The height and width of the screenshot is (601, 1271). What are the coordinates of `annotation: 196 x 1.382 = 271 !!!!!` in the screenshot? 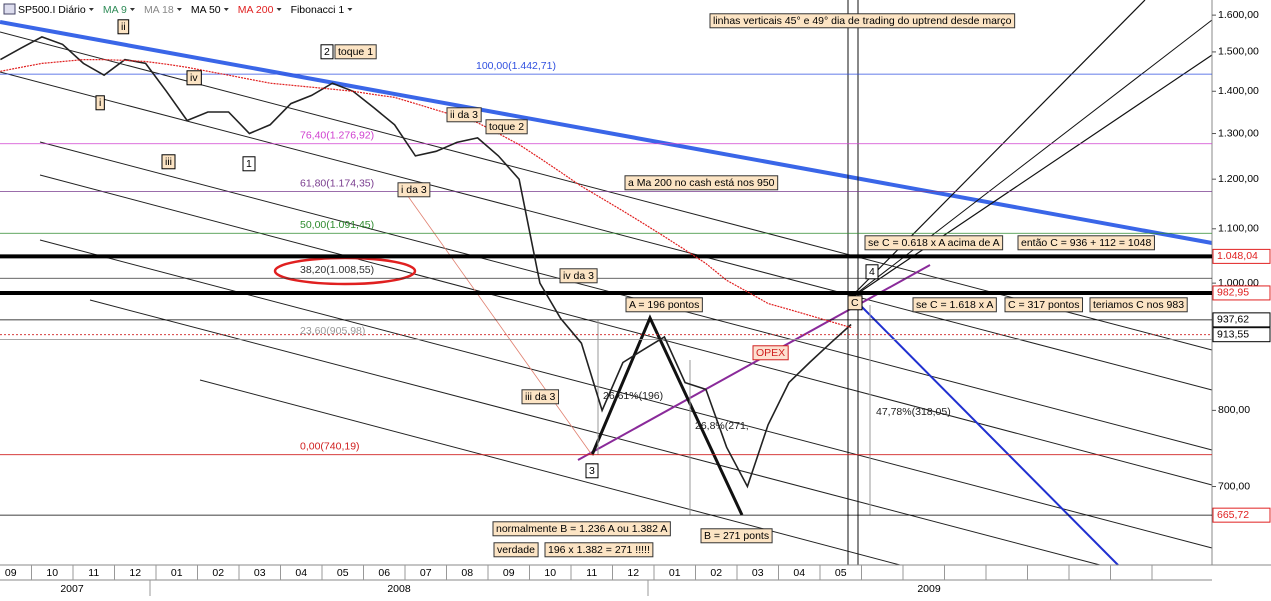 It's located at (599, 550).